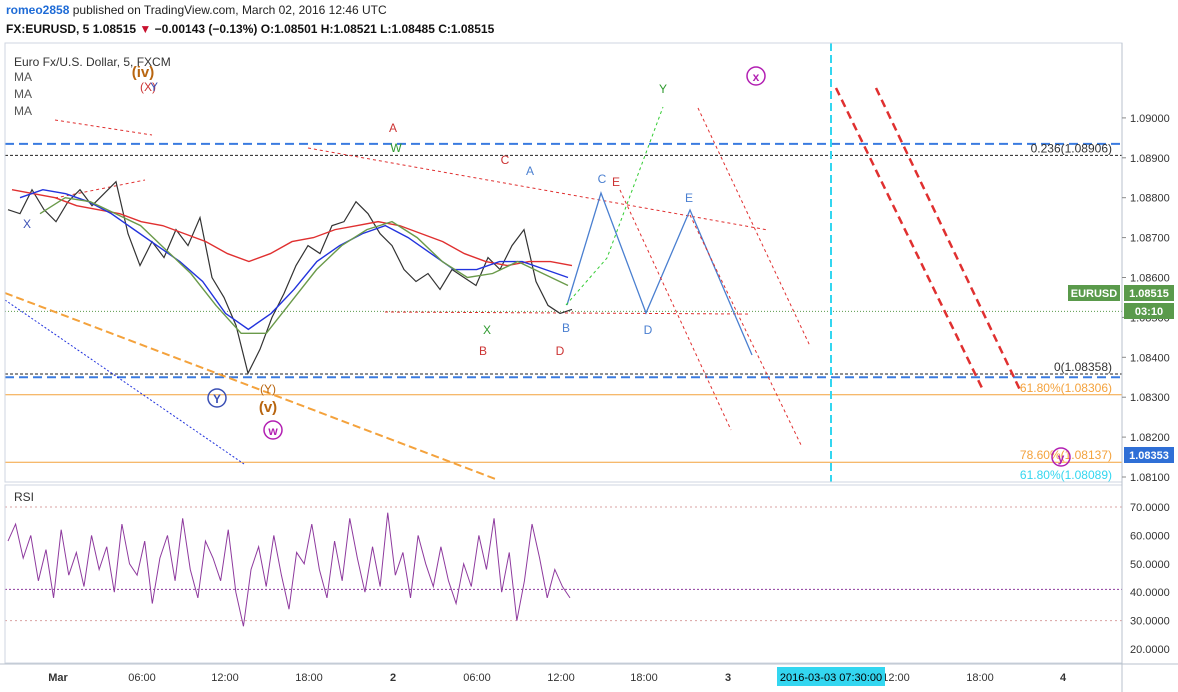  What do you see at coordinates (1150, 159) in the screenshot?
I see `price-axis-tick-label: 1.08900` at bounding box center [1150, 159].